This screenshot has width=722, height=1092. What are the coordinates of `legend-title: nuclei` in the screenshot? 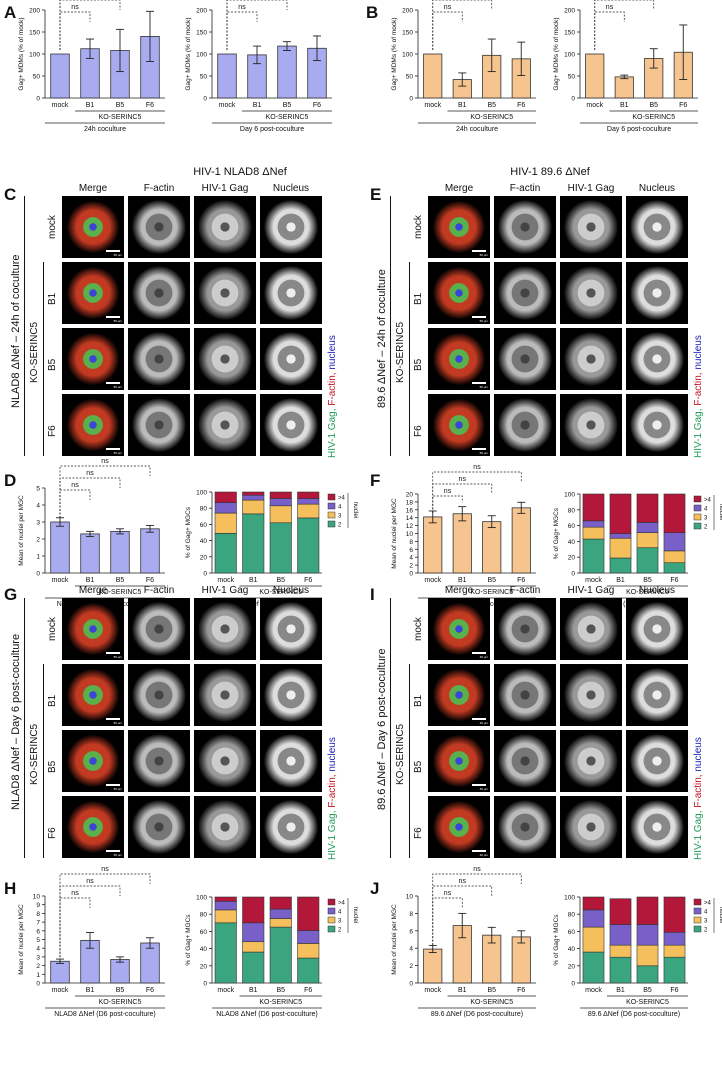 It's located at (720, 512).